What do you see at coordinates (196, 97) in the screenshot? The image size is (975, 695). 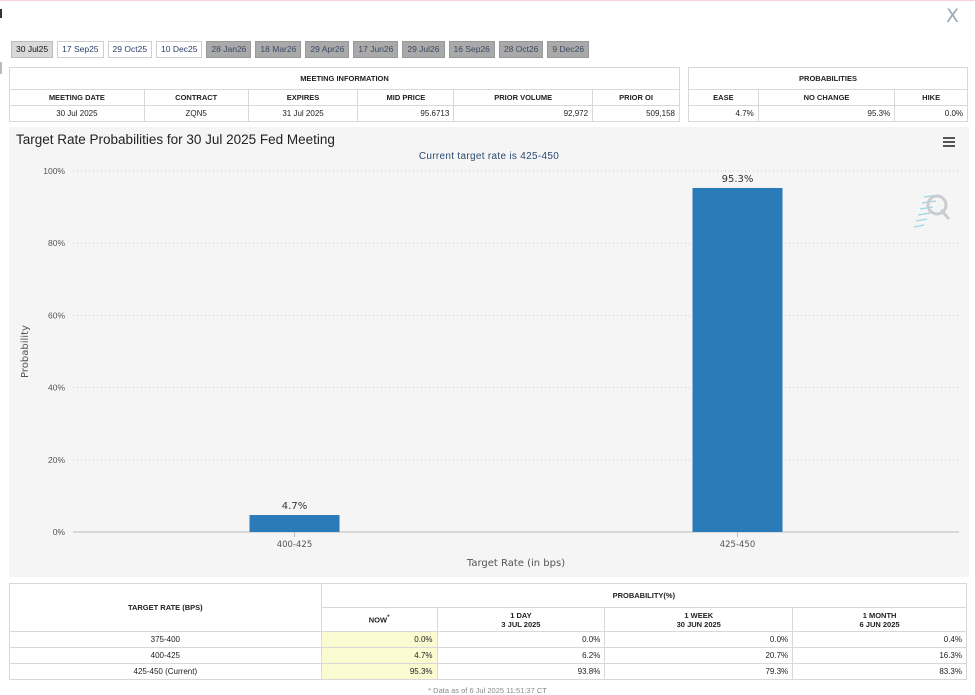 I see `col-header-contract: CONTRACT` at bounding box center [196, 97].